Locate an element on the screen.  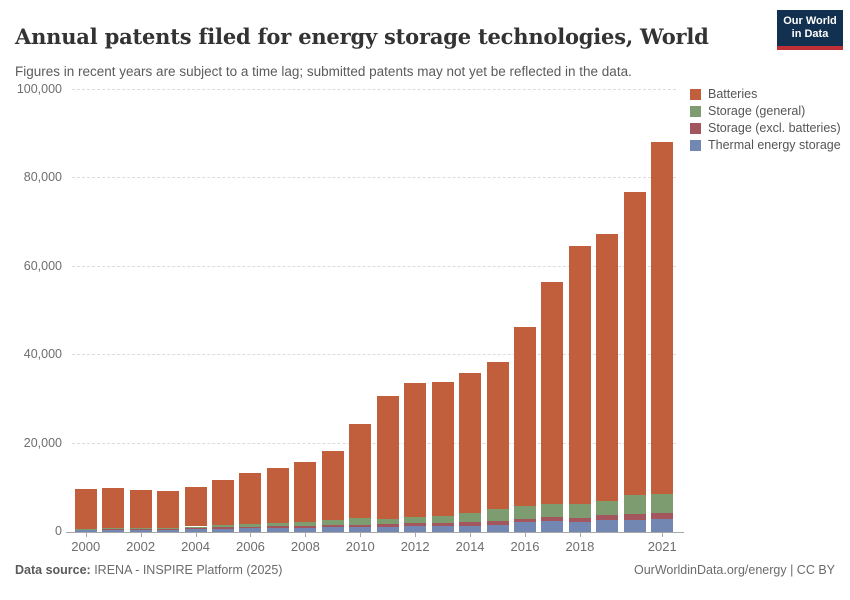
bar-segment-2009-batteries is located at coordinates (332, 486).